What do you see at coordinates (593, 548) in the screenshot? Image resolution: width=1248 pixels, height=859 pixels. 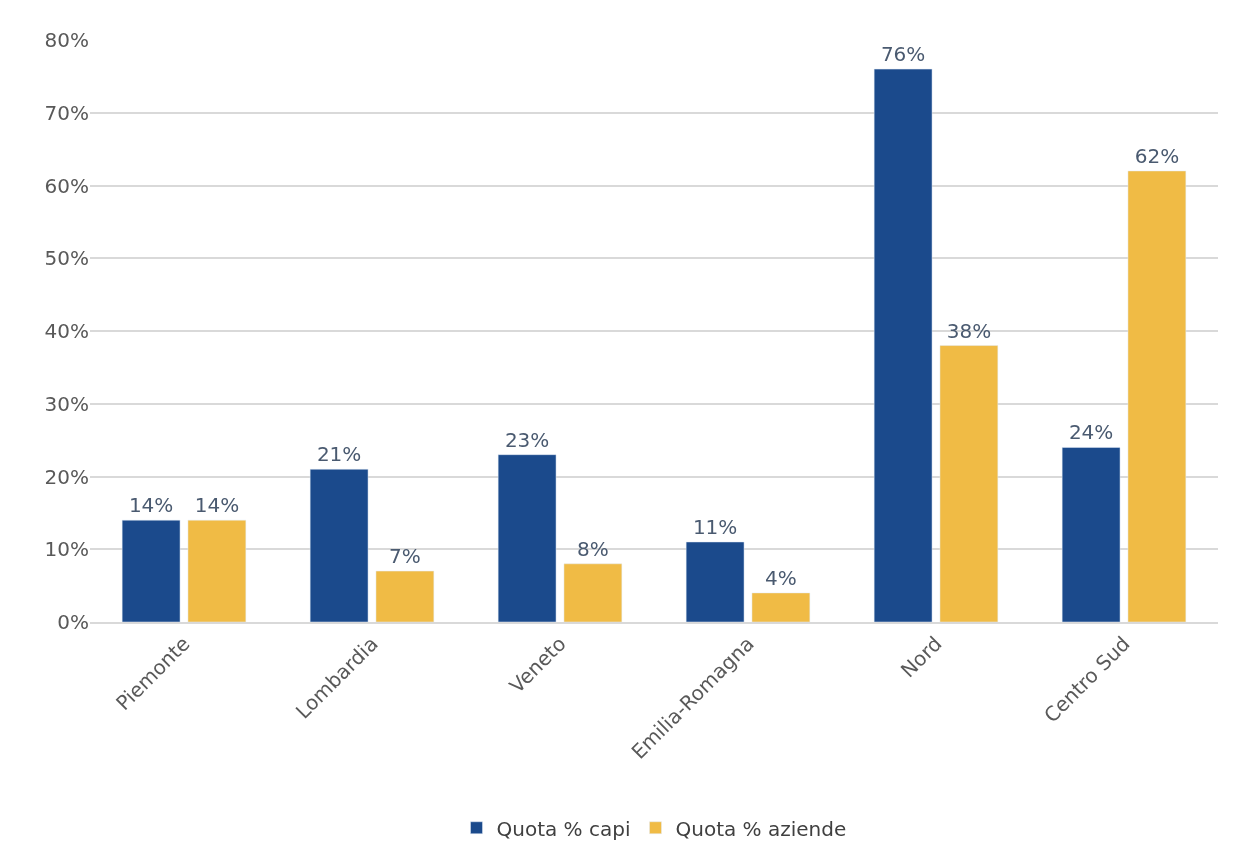 I see `data-label: 8%` at bounding box center [593, 548].